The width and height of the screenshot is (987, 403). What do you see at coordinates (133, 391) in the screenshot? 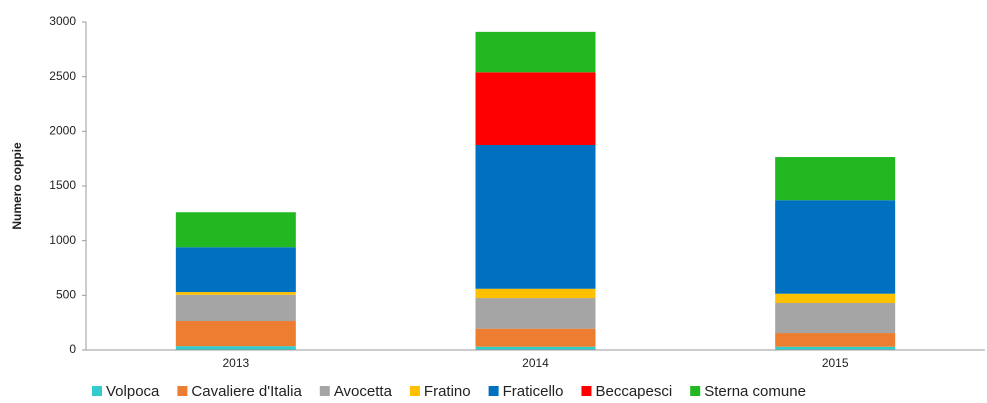
I see `legend-label: Volpoca` at bounding box center [133, 391].